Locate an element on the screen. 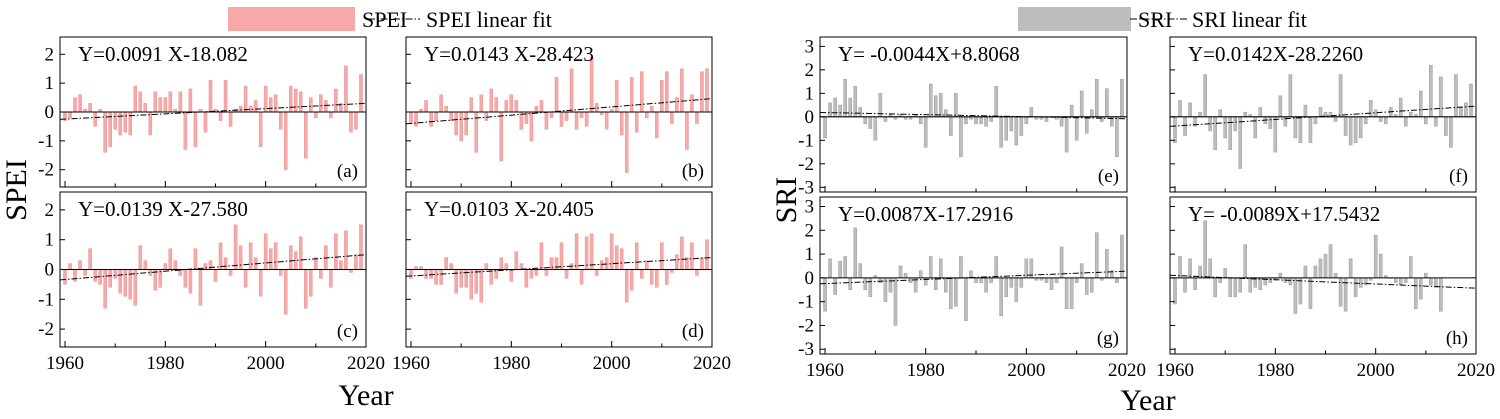 This screenshot has height=419, width=1500. bar-b-2016 is located at coordinates (692, 103).